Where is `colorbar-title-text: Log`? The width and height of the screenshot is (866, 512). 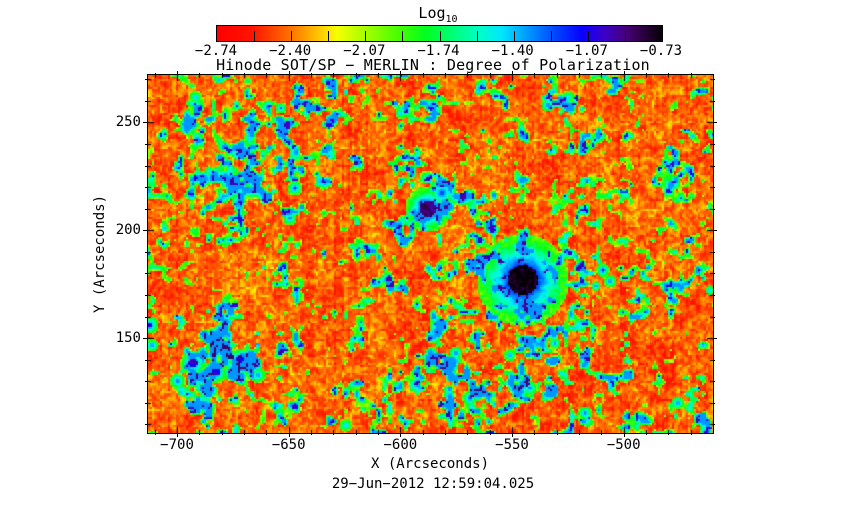
colorbar-title-text: Log is located at coordinates (432, 13).